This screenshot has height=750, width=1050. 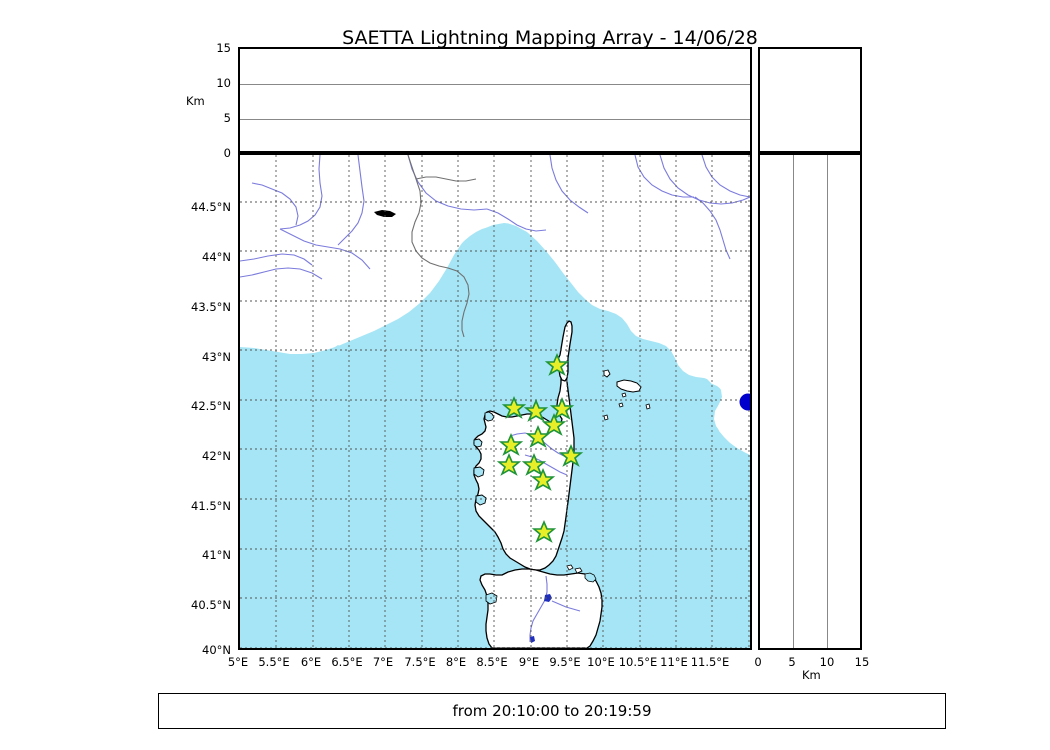 What do you see at coordinates (569, 184) in the screenshot?
I see `river-adige` at bounding box center [569, 184].